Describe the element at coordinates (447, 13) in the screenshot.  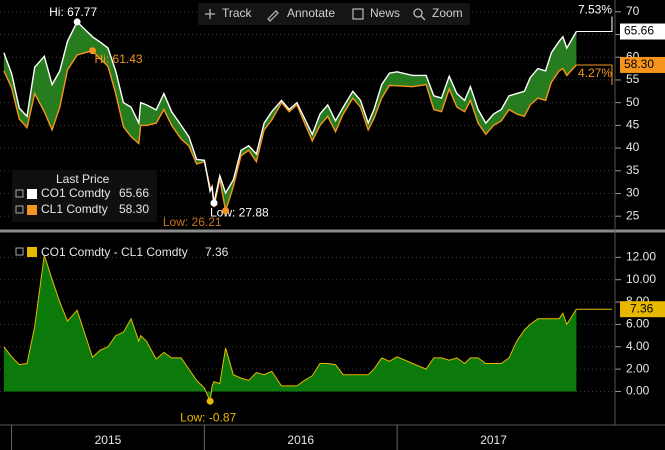
I see `toolbar-button-label: Zoom` at that location.